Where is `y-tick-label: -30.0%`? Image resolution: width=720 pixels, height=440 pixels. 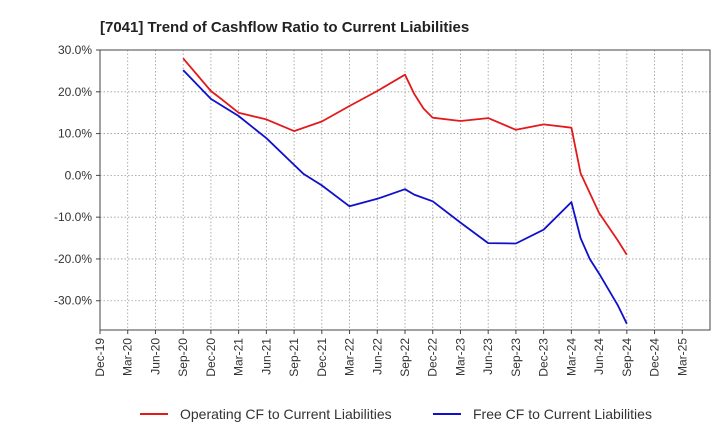
y-tick-label: -30.0% is located at coordinates (73, 301).